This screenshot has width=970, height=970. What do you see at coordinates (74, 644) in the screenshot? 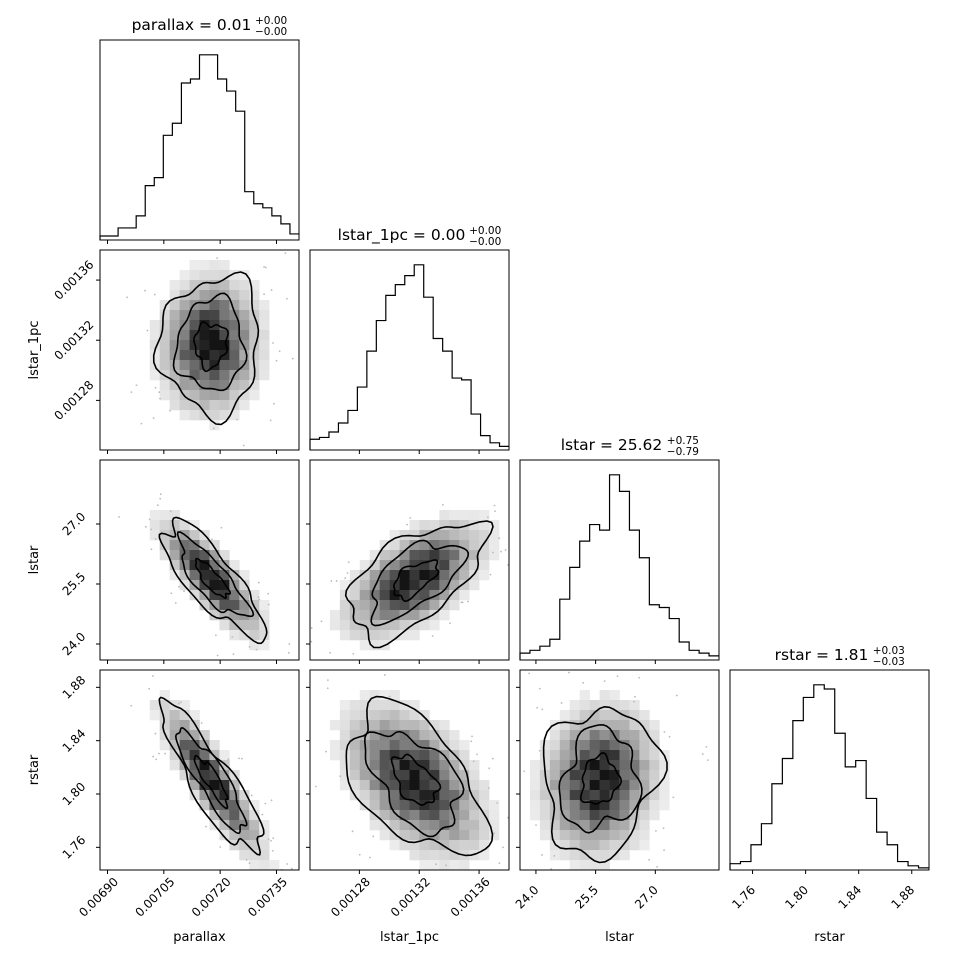
I see `y-tick-label: 24.0` at bounding box center [74, 644].